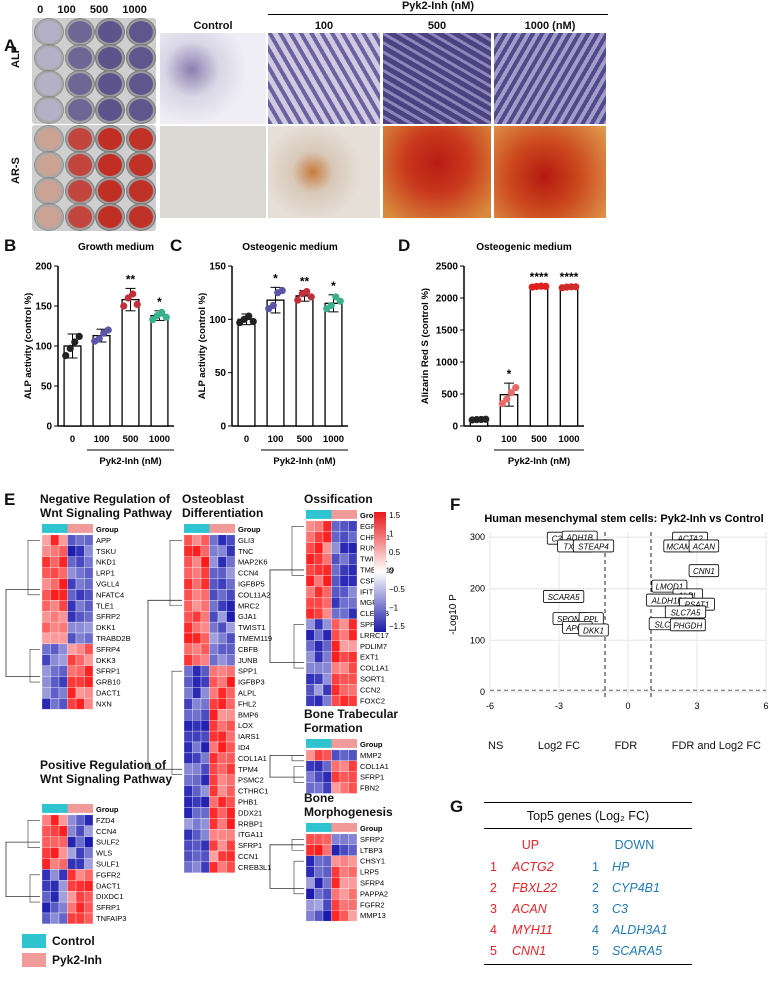  I want to click on micrograph-alp-control, so click(213, 78).